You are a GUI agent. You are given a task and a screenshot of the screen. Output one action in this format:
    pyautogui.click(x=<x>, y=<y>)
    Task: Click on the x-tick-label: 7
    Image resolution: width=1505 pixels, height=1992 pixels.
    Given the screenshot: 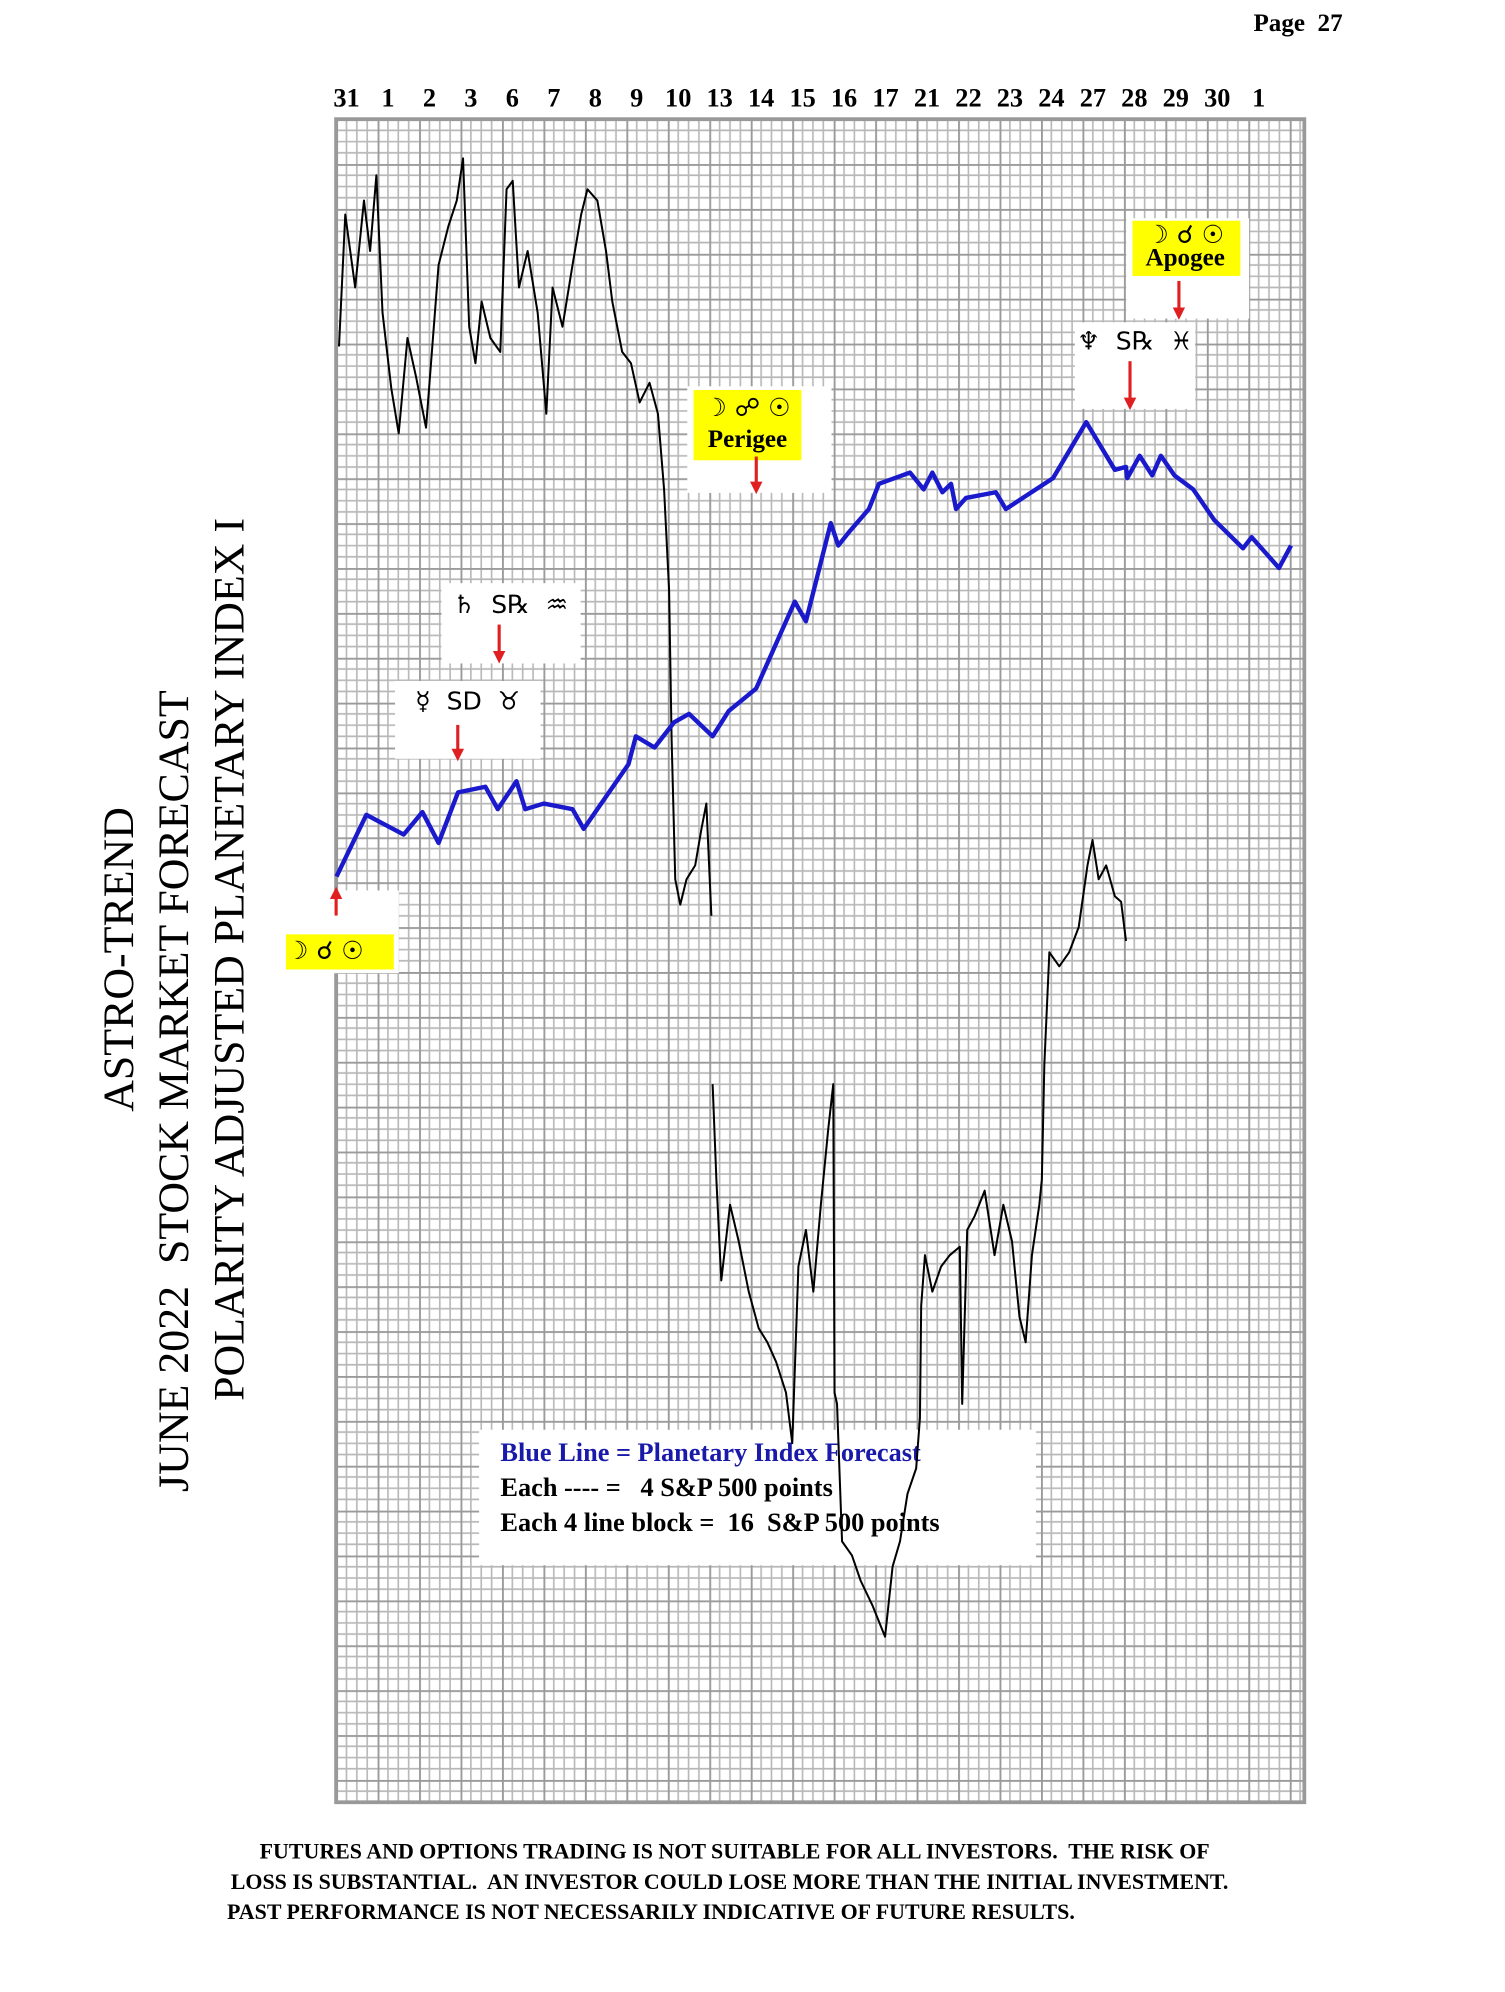 What is the action you would take?
    pyautogui.click(x=553, y=97)
    